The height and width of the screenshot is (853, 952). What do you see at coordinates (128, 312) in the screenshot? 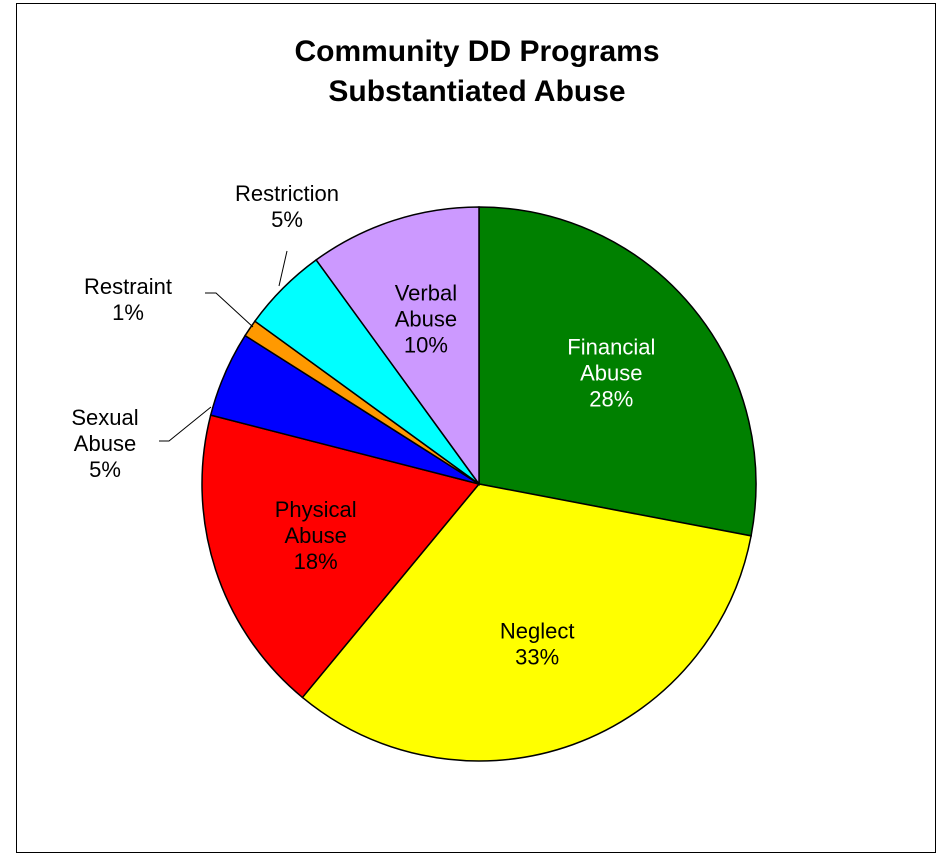
I see `slice-percent: 1%` at bounding box center [128, 312].